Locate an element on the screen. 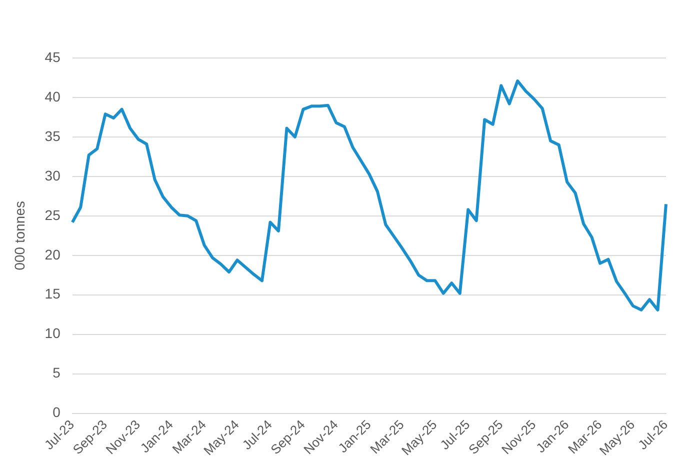 This screenshot has height=469, width=688. y-tick-label: 40 is located at coordinates (52, 96).